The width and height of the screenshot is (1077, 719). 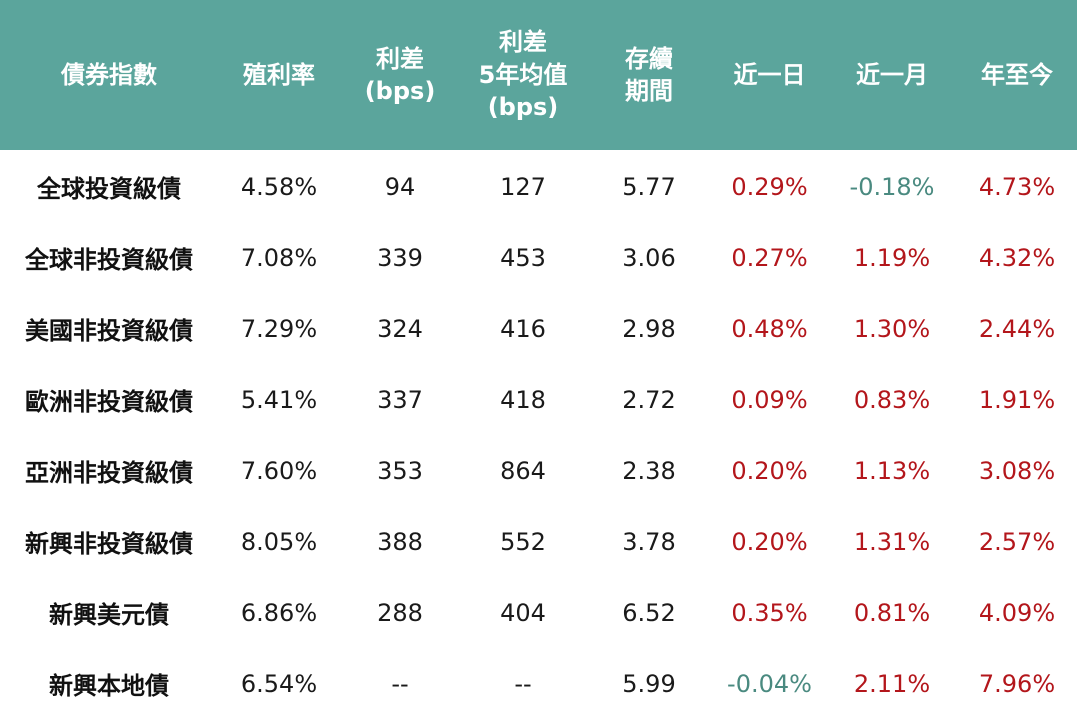 I want to click on header-bond-index: 債券指數, so click(x=109, y=74).